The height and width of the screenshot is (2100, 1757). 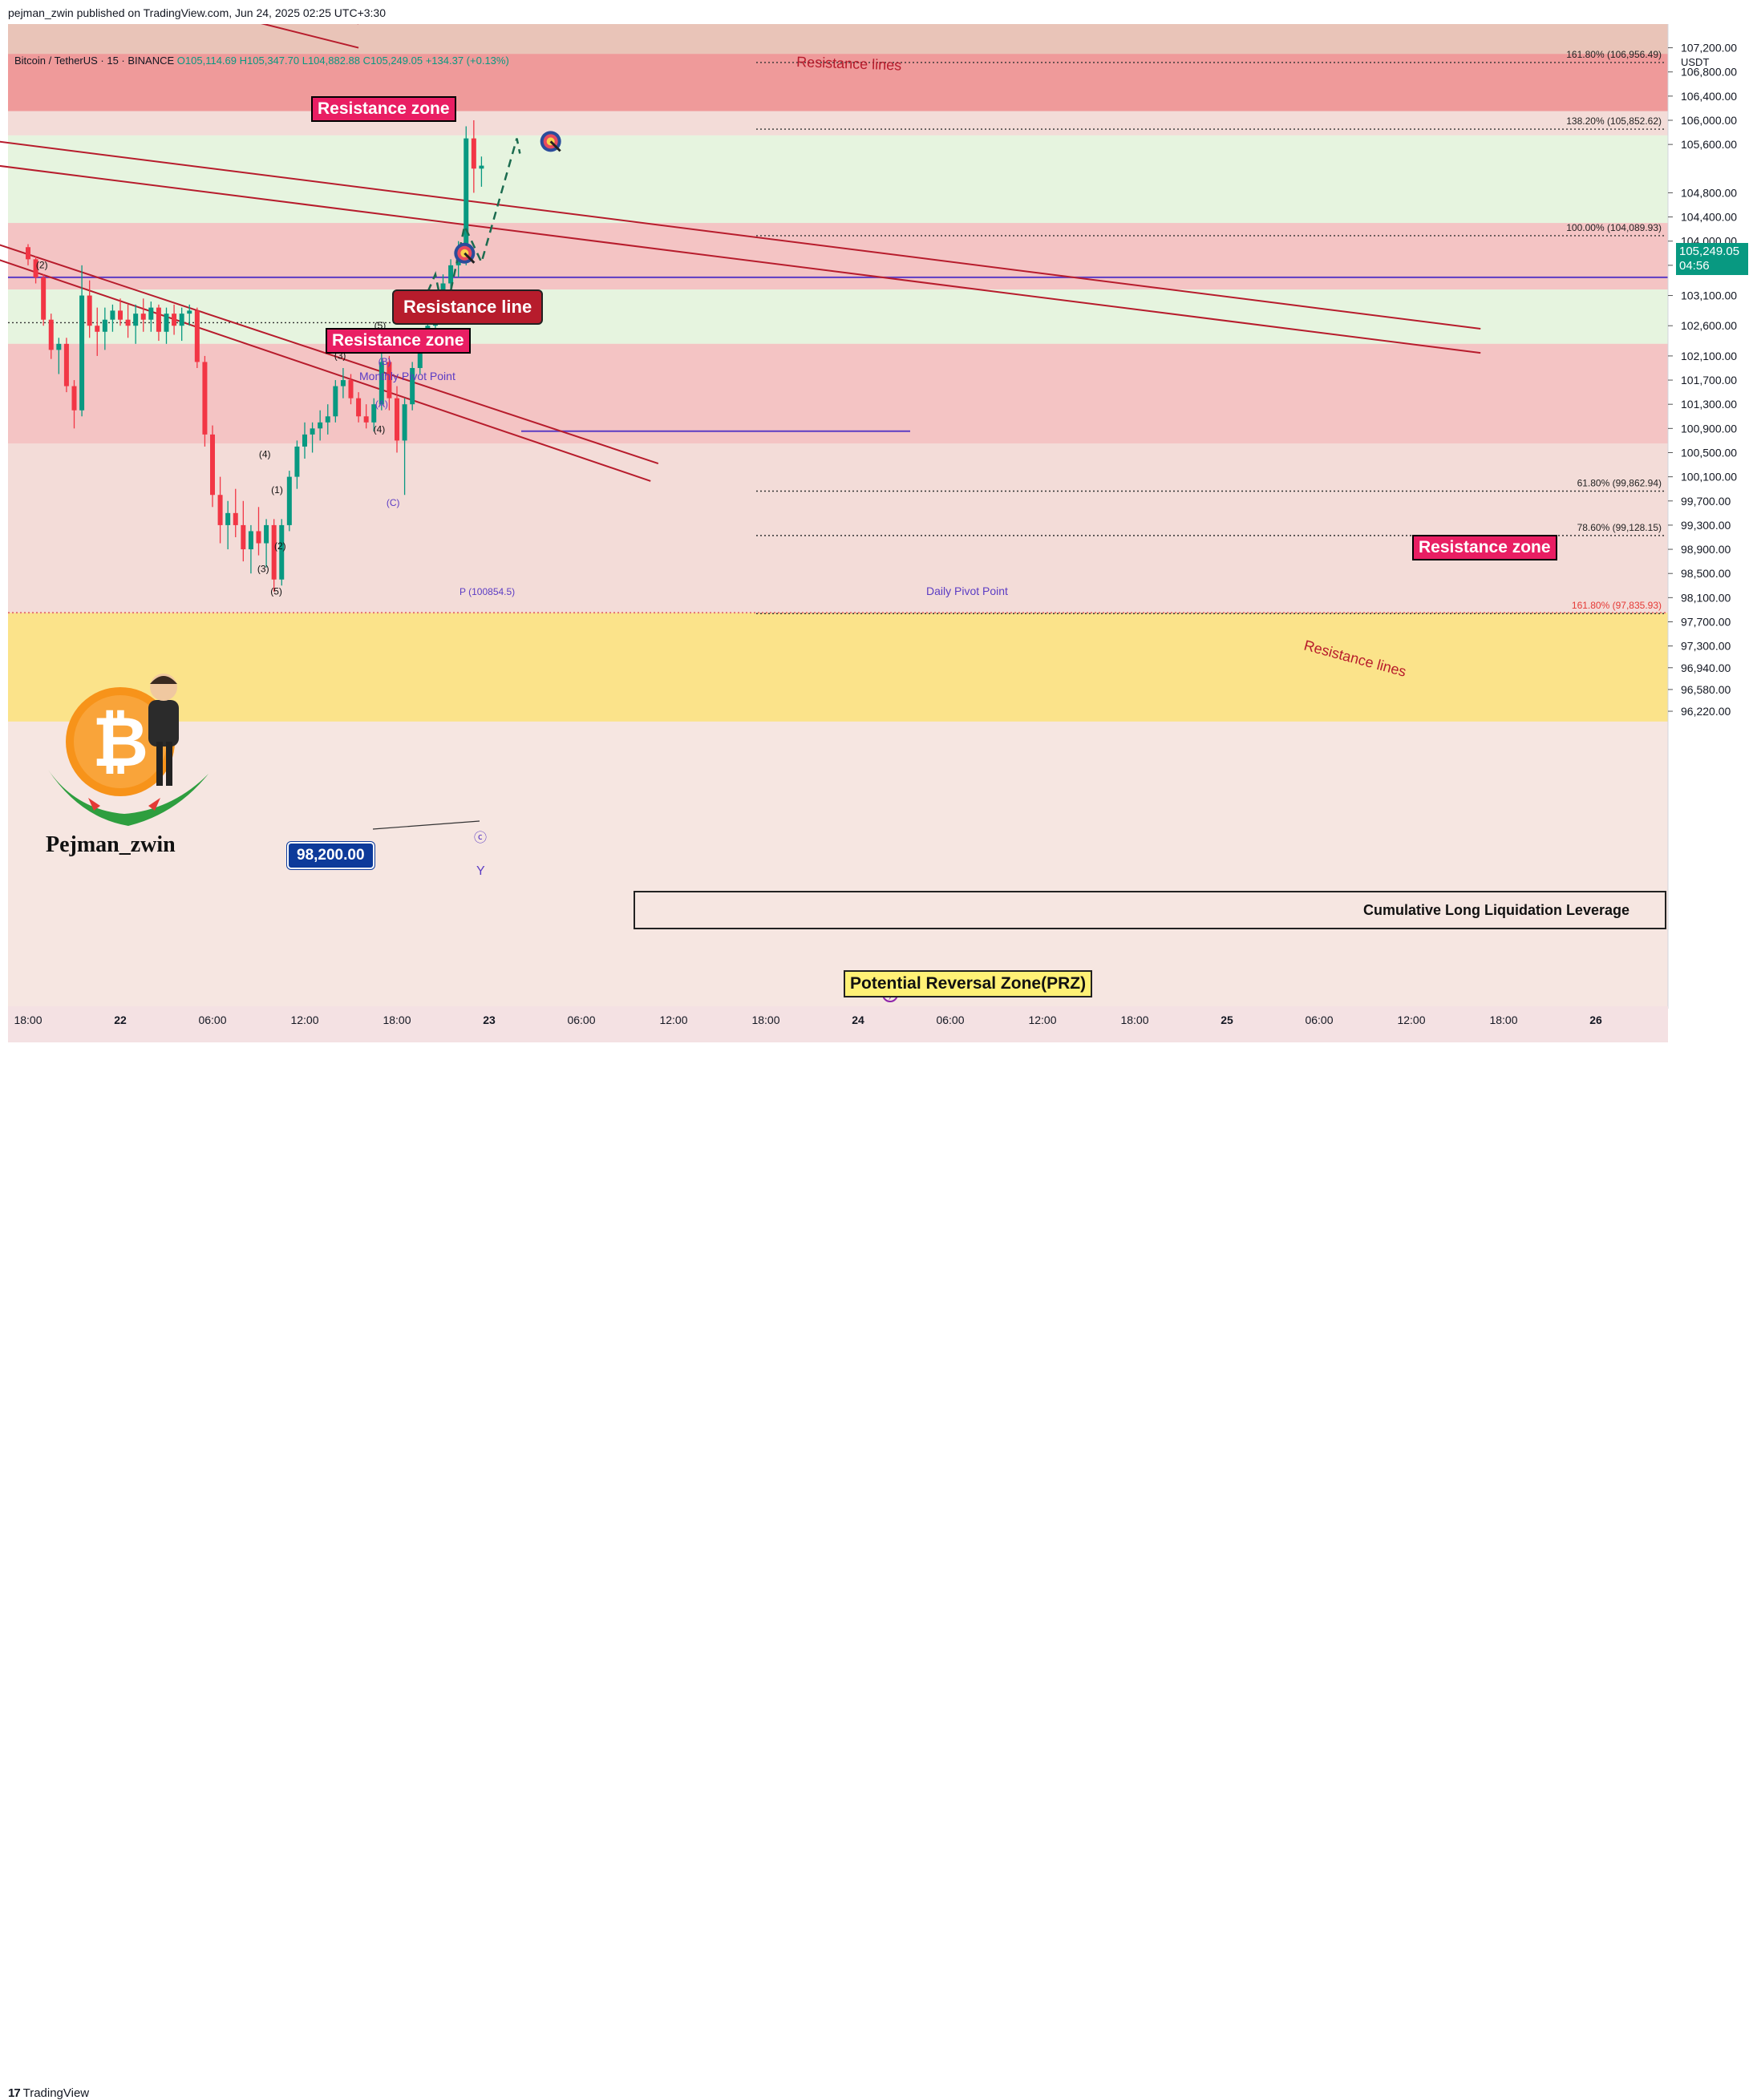 I want to click on time-axis-bg, so click(x=838, y=1024).